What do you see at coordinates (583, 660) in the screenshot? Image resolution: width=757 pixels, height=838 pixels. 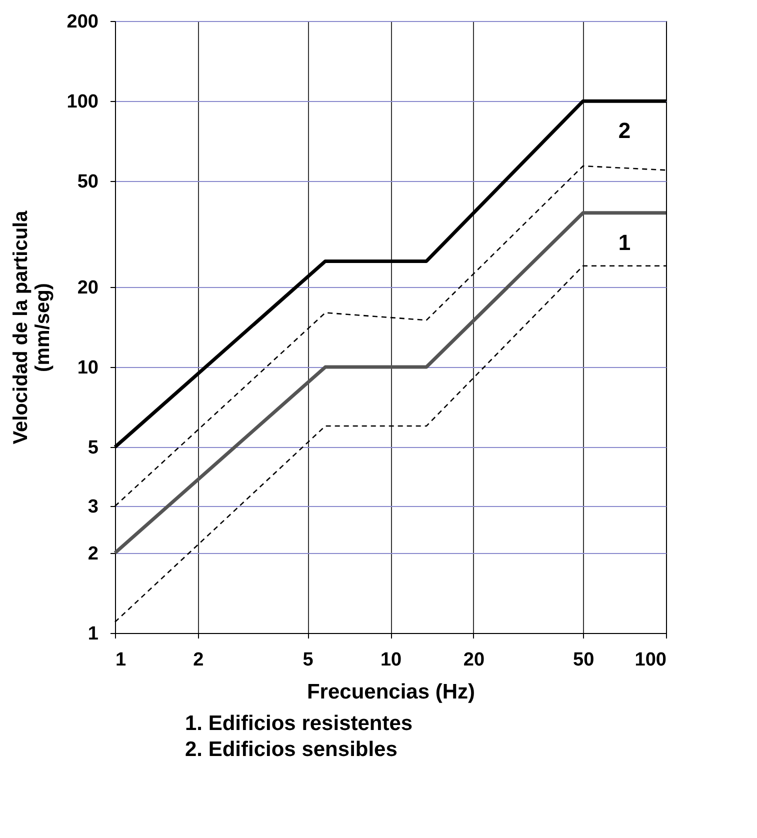 I see `x-tick-label: 50` at bounding box center [583, 660].